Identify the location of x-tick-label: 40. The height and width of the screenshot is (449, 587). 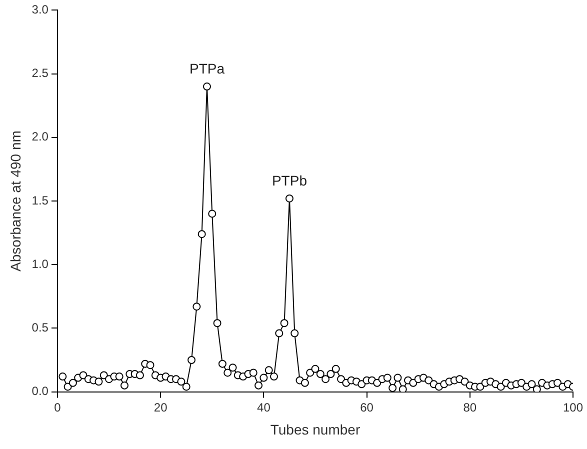
(264, 407).